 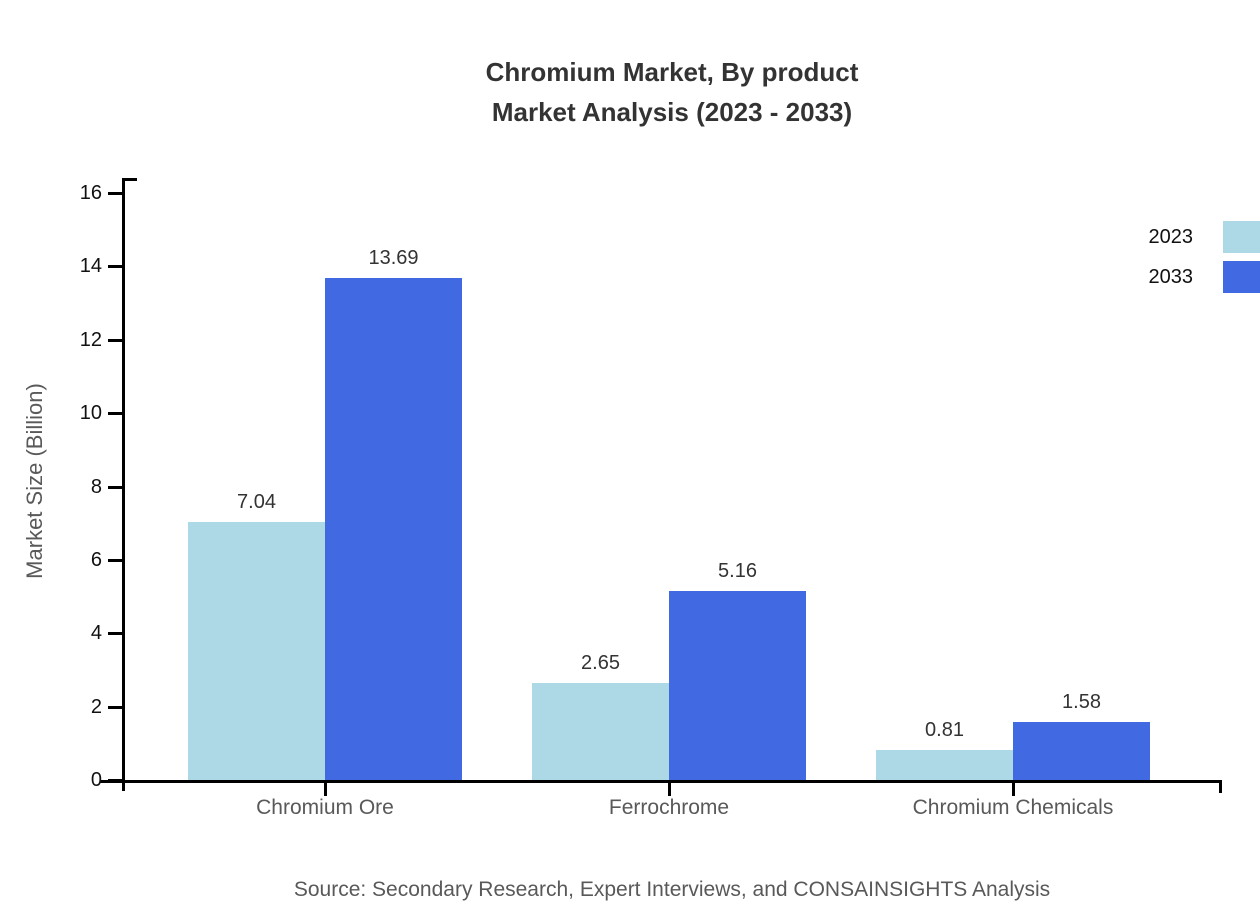 What do you see at coordinates (1081, 751) in the screenshot?
I see `bar-2033-chromium-chemicals` at bounding box center [1081, 751].